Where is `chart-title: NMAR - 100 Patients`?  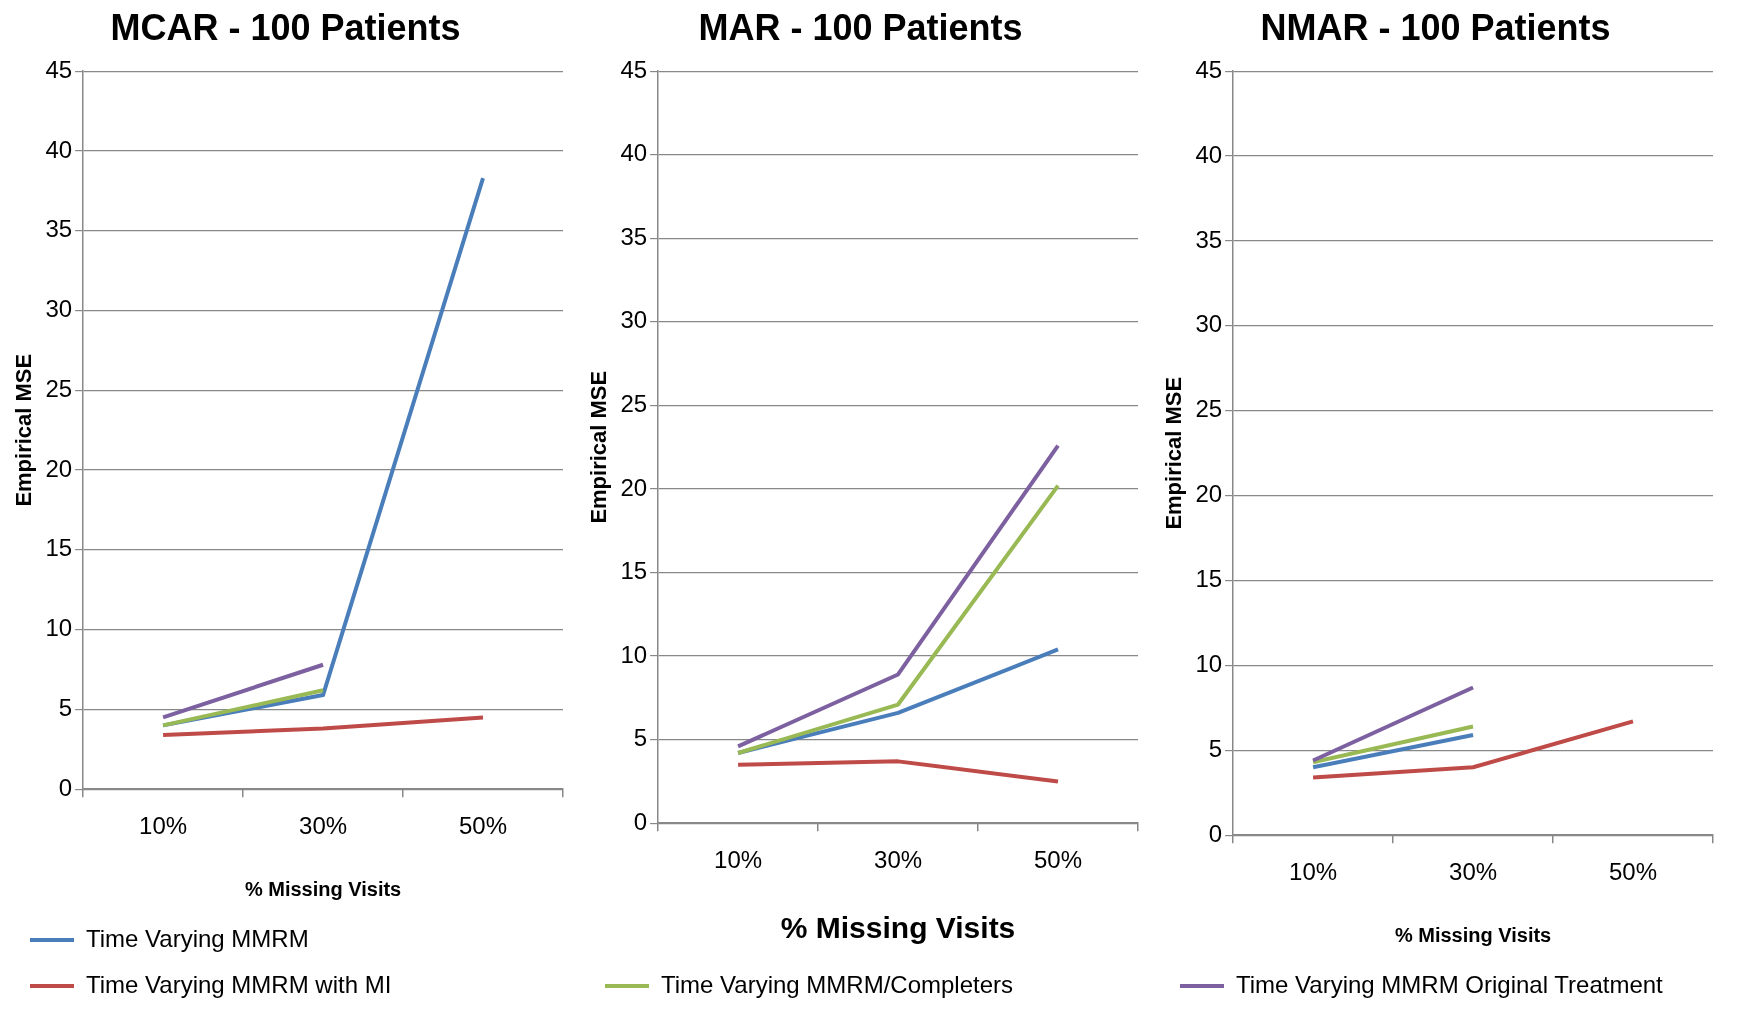 chart-title: NMAR - 100 Patients is located at coordinates (1435, 27).